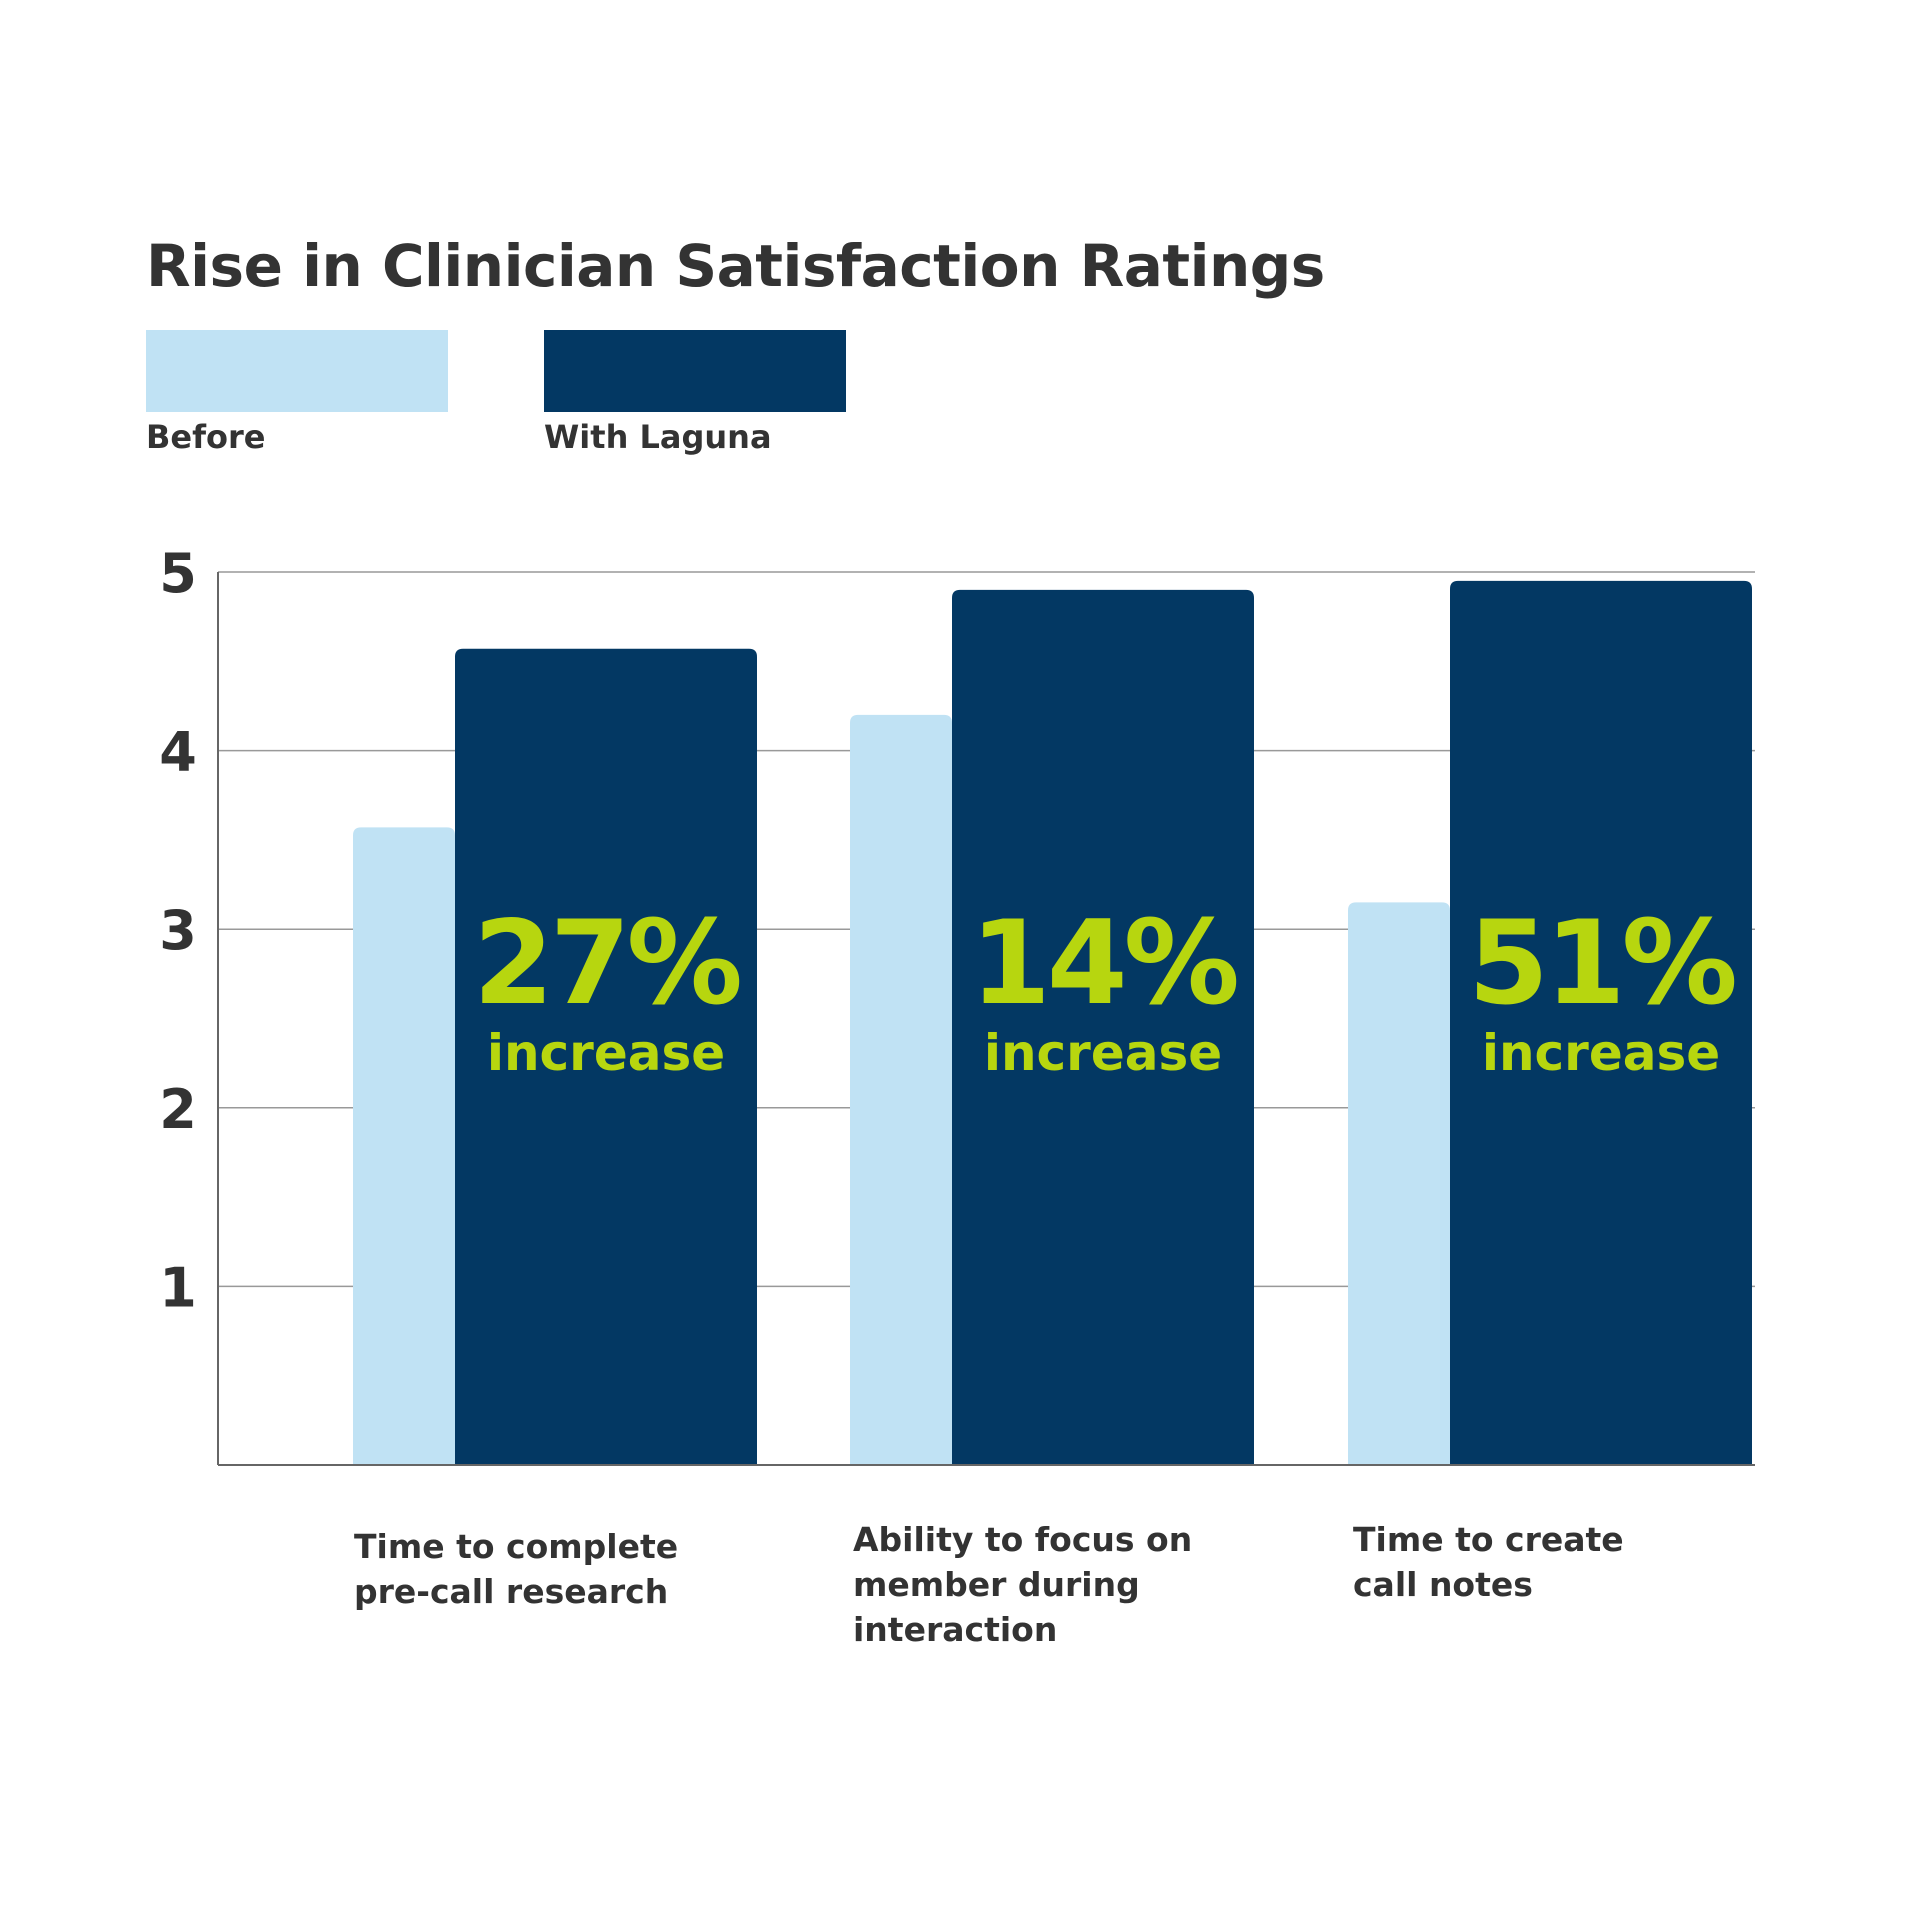 The image size is (1920, 1920). Describe the element at coordinates (178, 573) in the screenshot. I see `y-tick-label-5: 5` at that location.